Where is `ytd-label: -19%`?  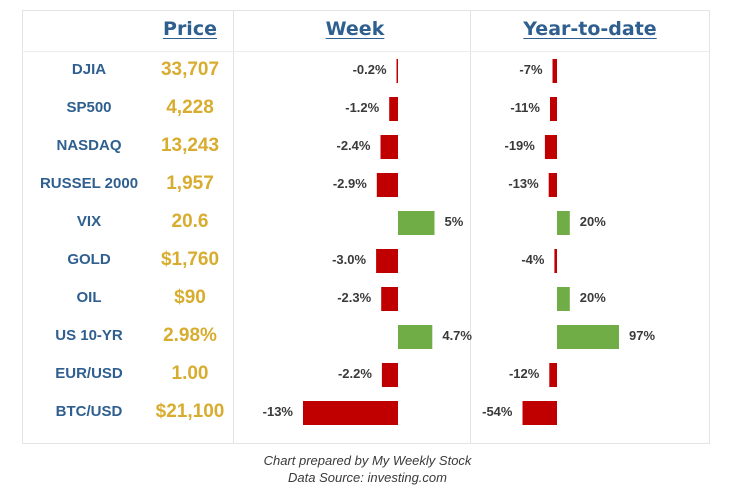
ytd-label: -19% is located at coordinates (519, 145).